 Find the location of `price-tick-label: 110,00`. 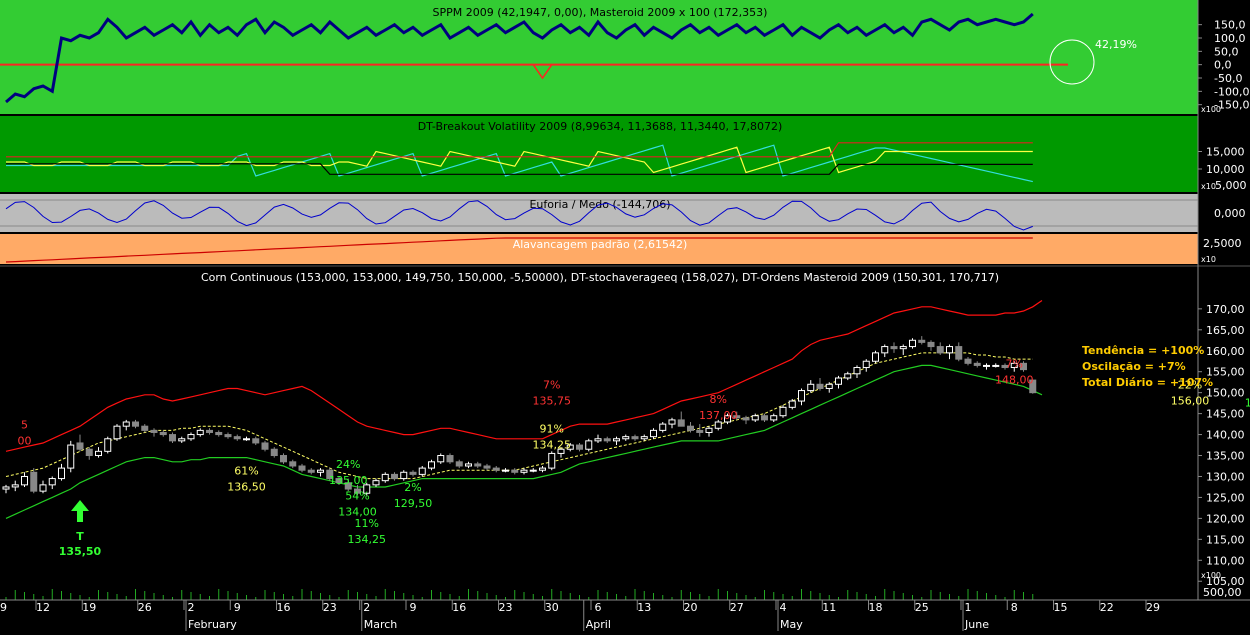

price-tick-label: 110,00 is located at coordinates (1225, 560).